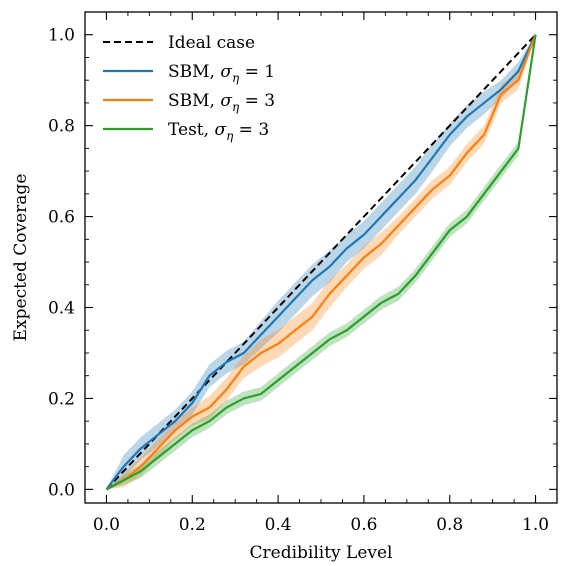  Describe the element at coordinates (535, 525) in the screenshot. I see `x-tick-label: 1.0` at that location.